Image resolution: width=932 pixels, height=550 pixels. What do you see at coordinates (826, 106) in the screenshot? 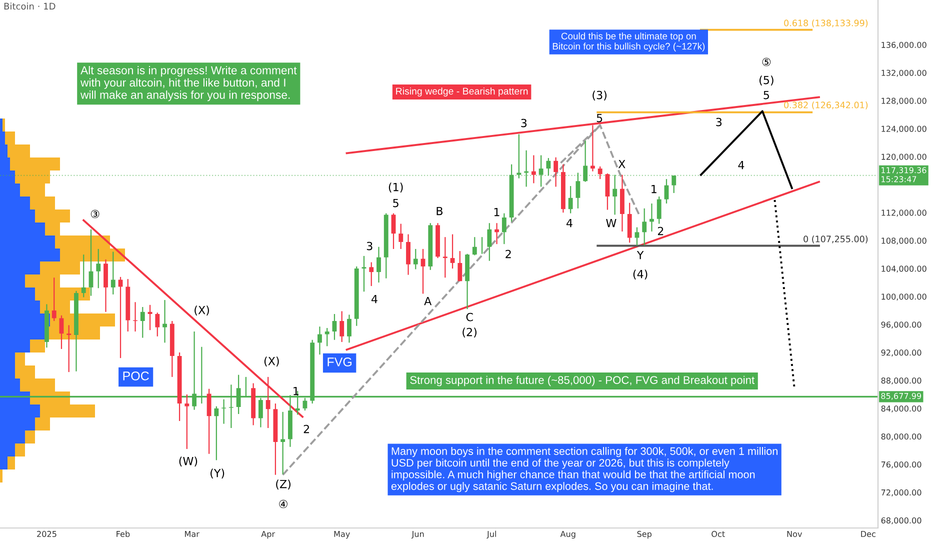
I see `annotation: 0.382 (126,342.01)` at bounding box center [826, 106].